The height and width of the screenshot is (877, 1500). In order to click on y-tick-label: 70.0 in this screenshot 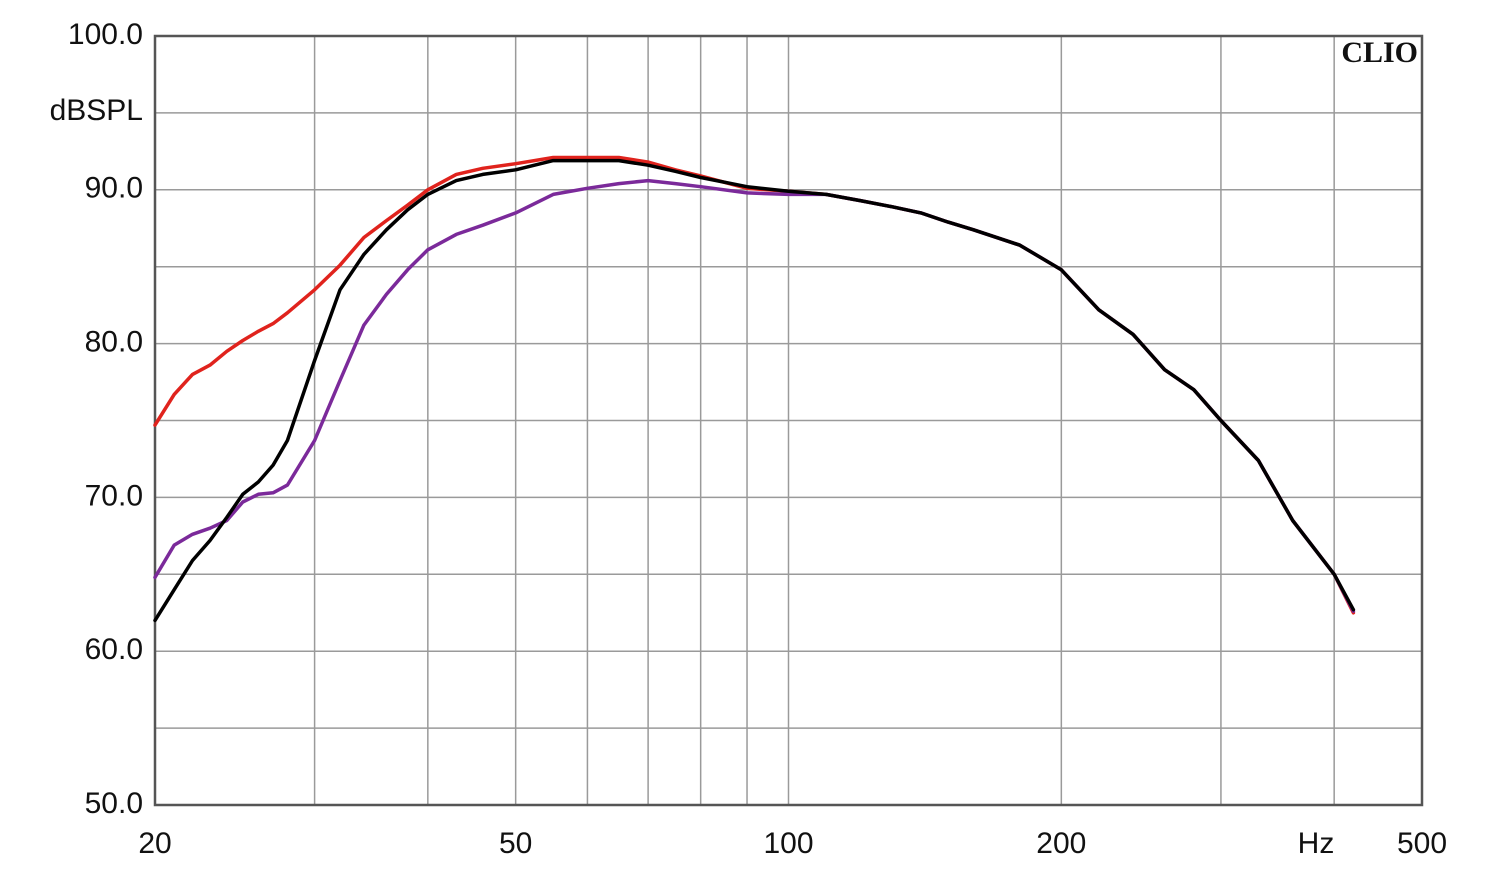, I will do `click(114, 495)`.